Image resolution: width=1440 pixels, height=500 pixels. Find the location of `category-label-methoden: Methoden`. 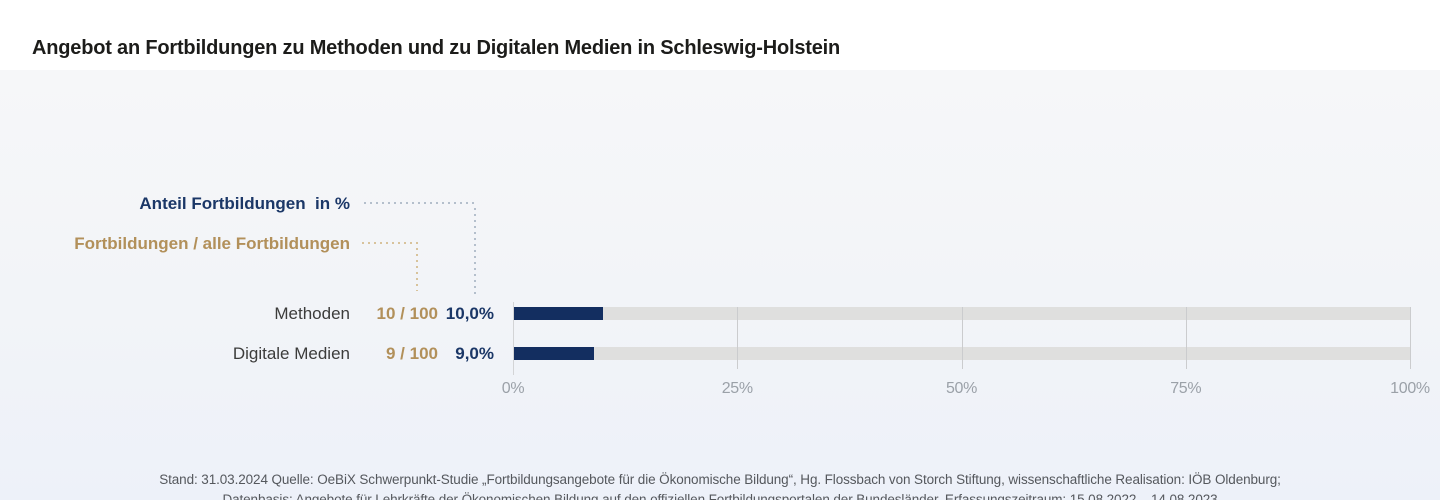

category-label-methoden: Methoden is located at coordinates (312, 313).